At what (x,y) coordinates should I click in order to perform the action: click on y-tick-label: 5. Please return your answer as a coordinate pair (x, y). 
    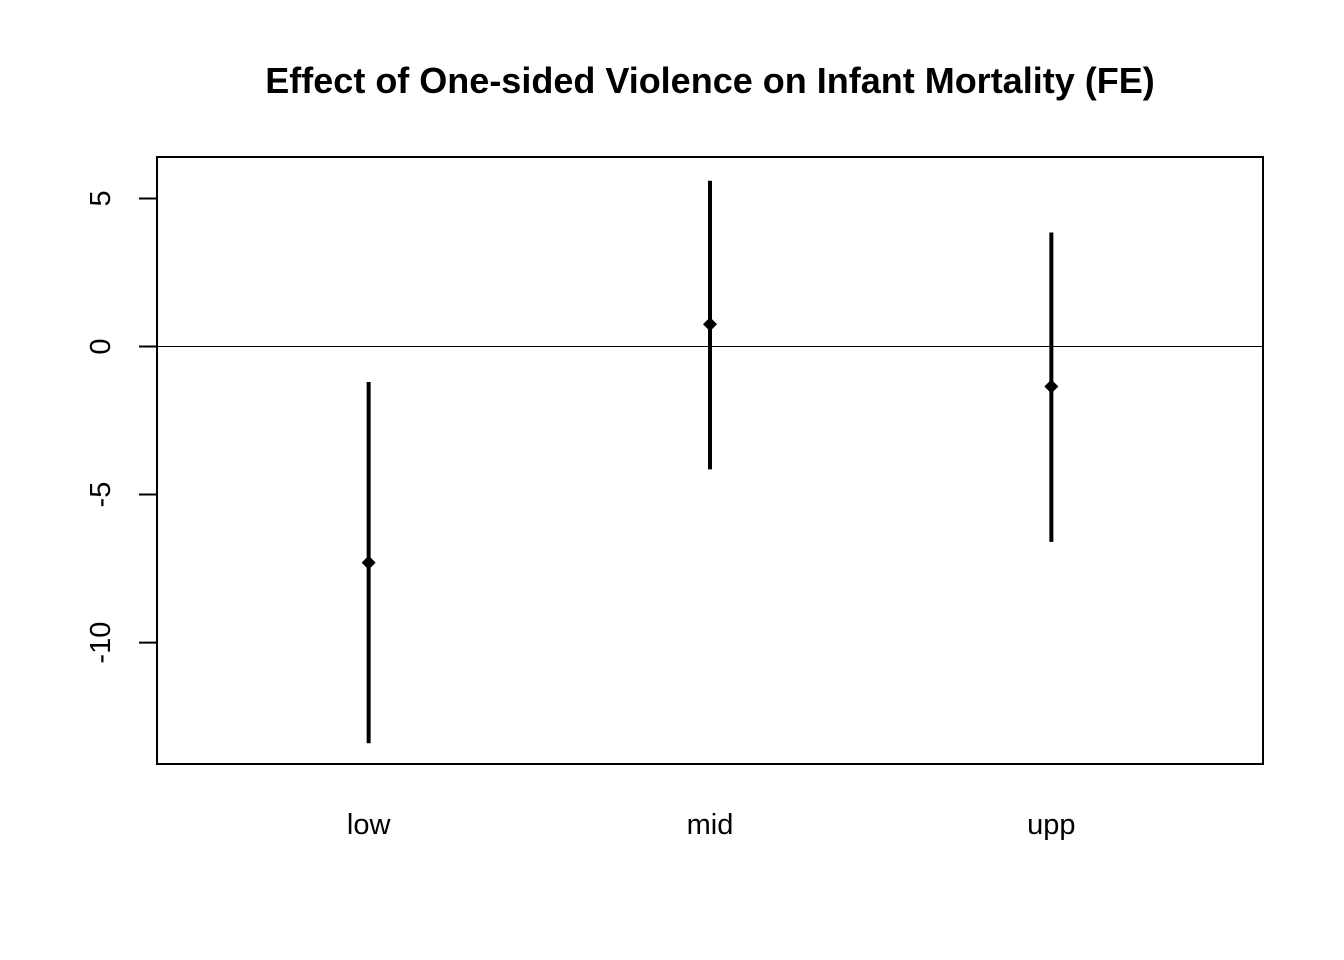
    Looking at the image, I should click on (101, 198).